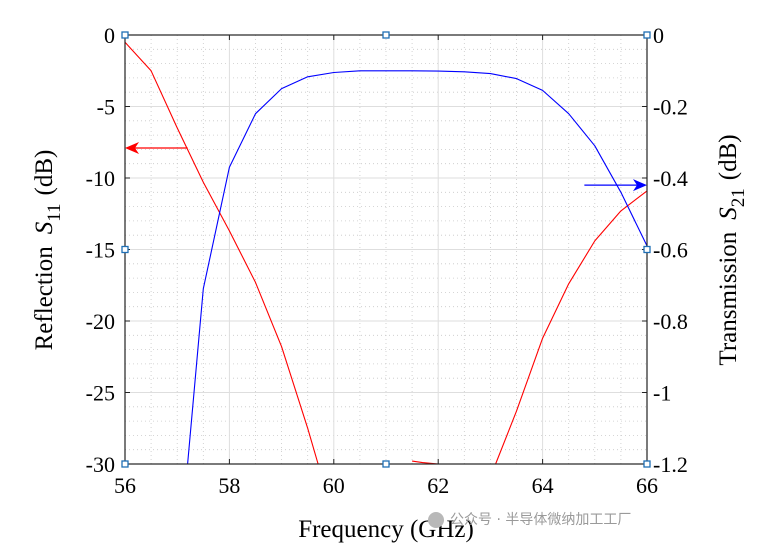 The height and width of the screenshot is (551, 769). Describe the element at coordinates (670, 464) in the screenshot. I see `right-y-tick-label: -1.2` at that location.